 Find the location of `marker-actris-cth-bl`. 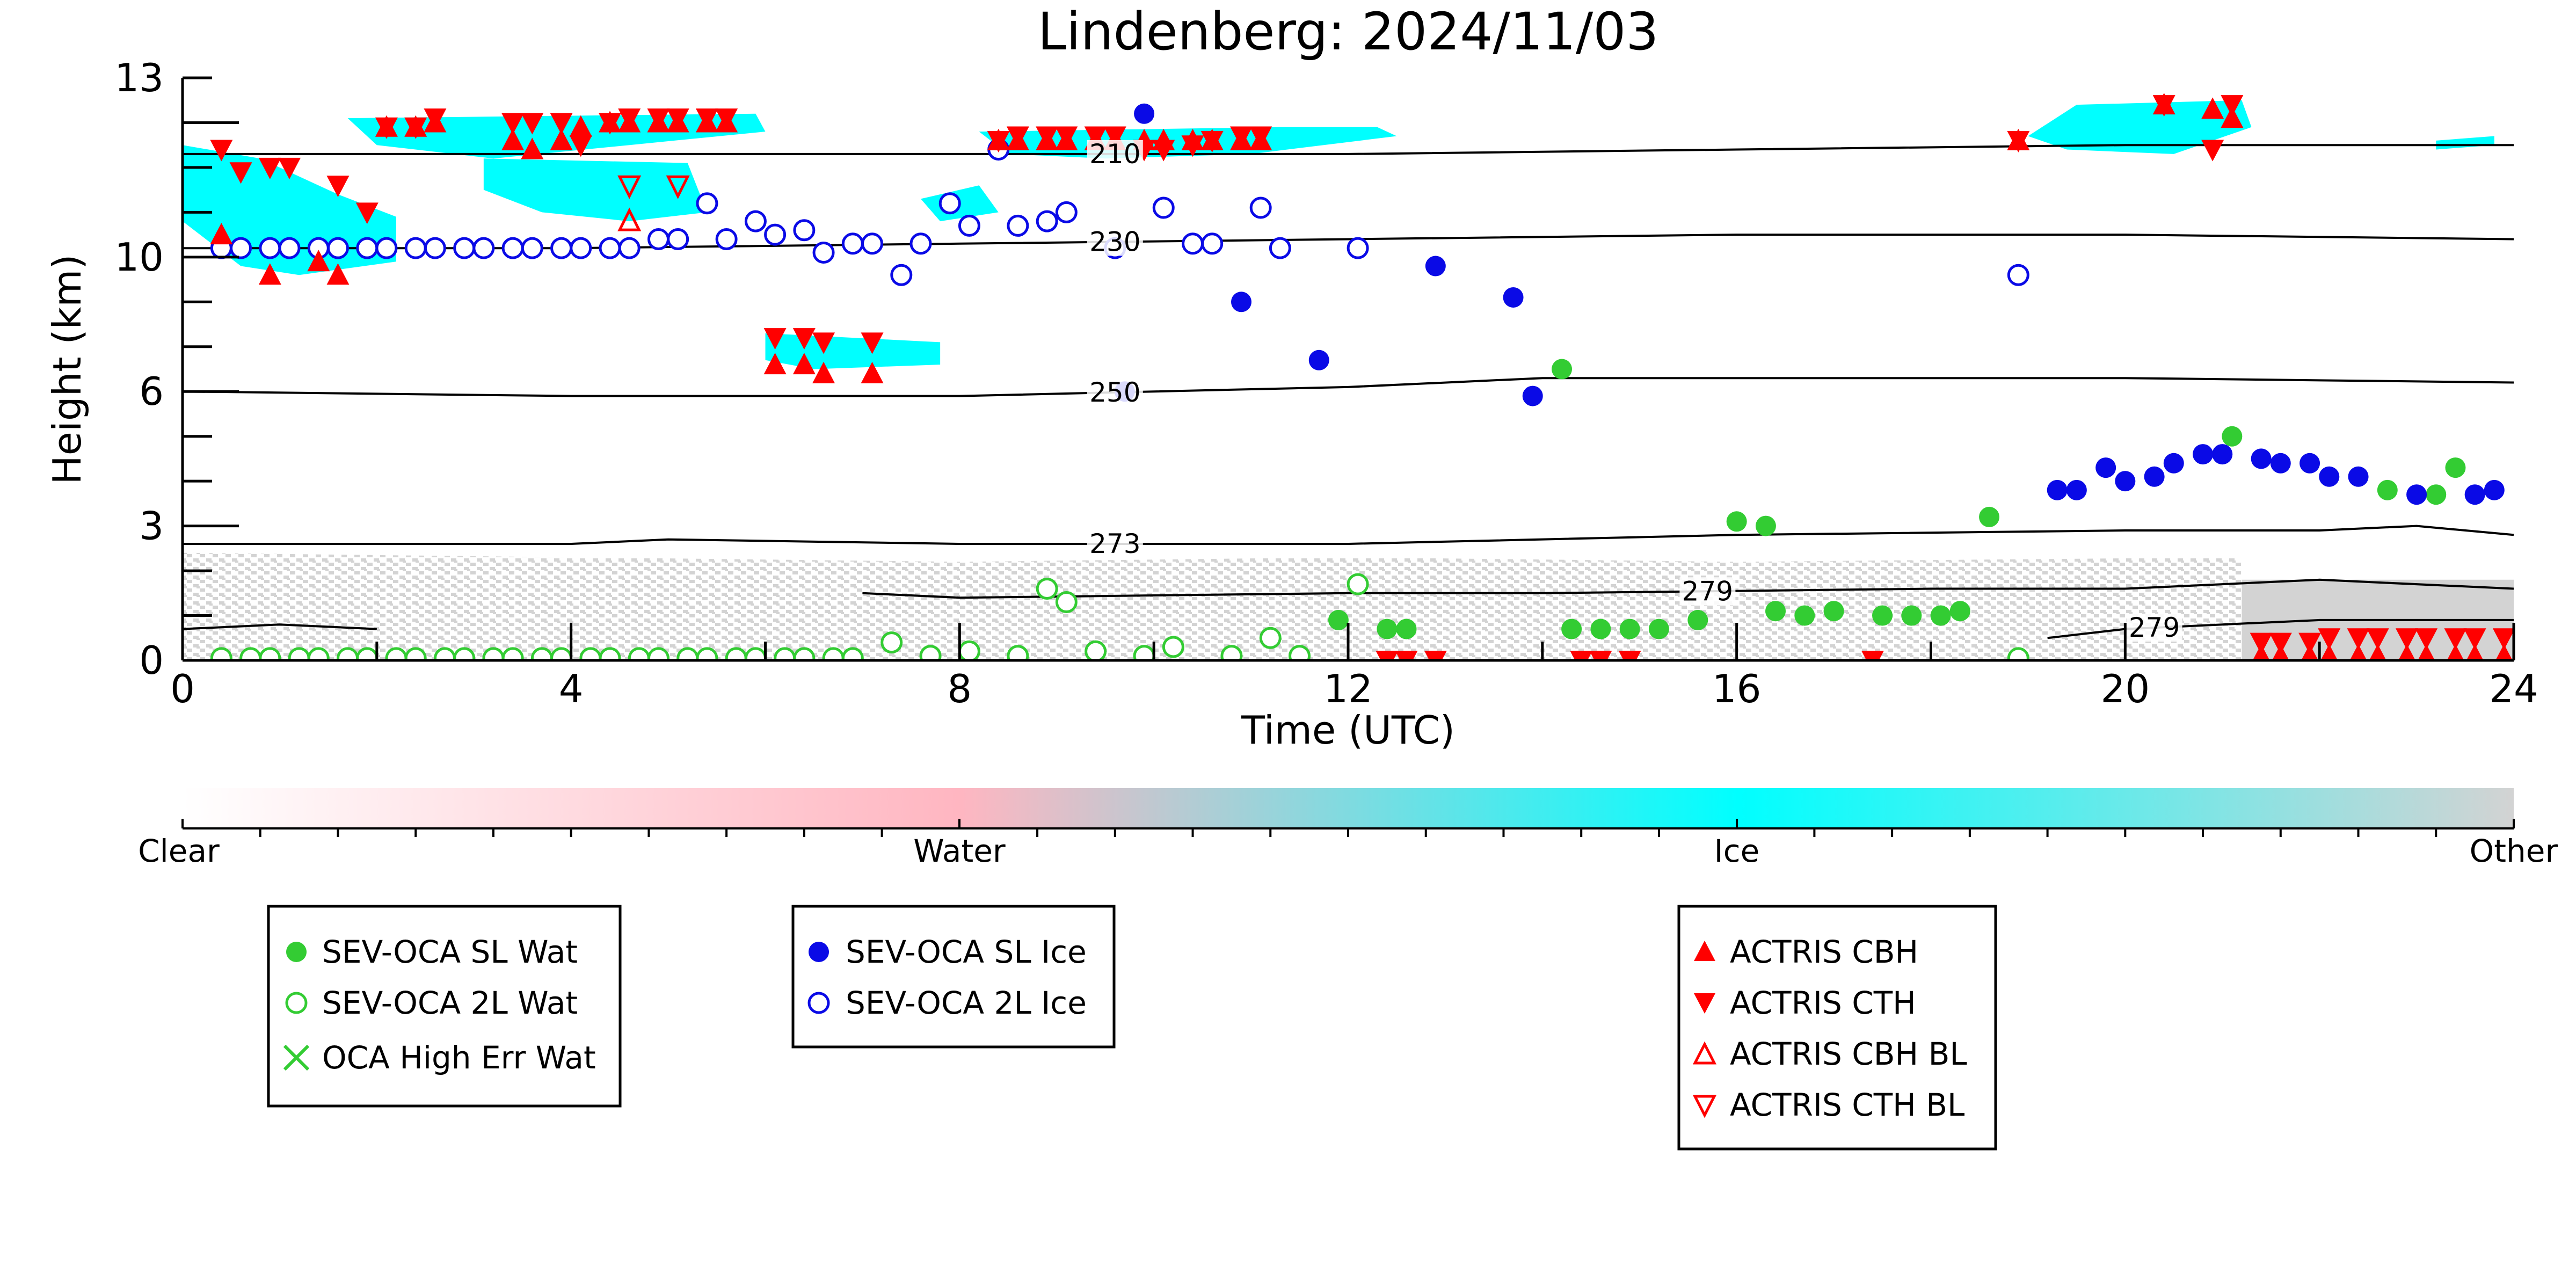

marker-actris-cth-bl is located at coordinates (678, 187).